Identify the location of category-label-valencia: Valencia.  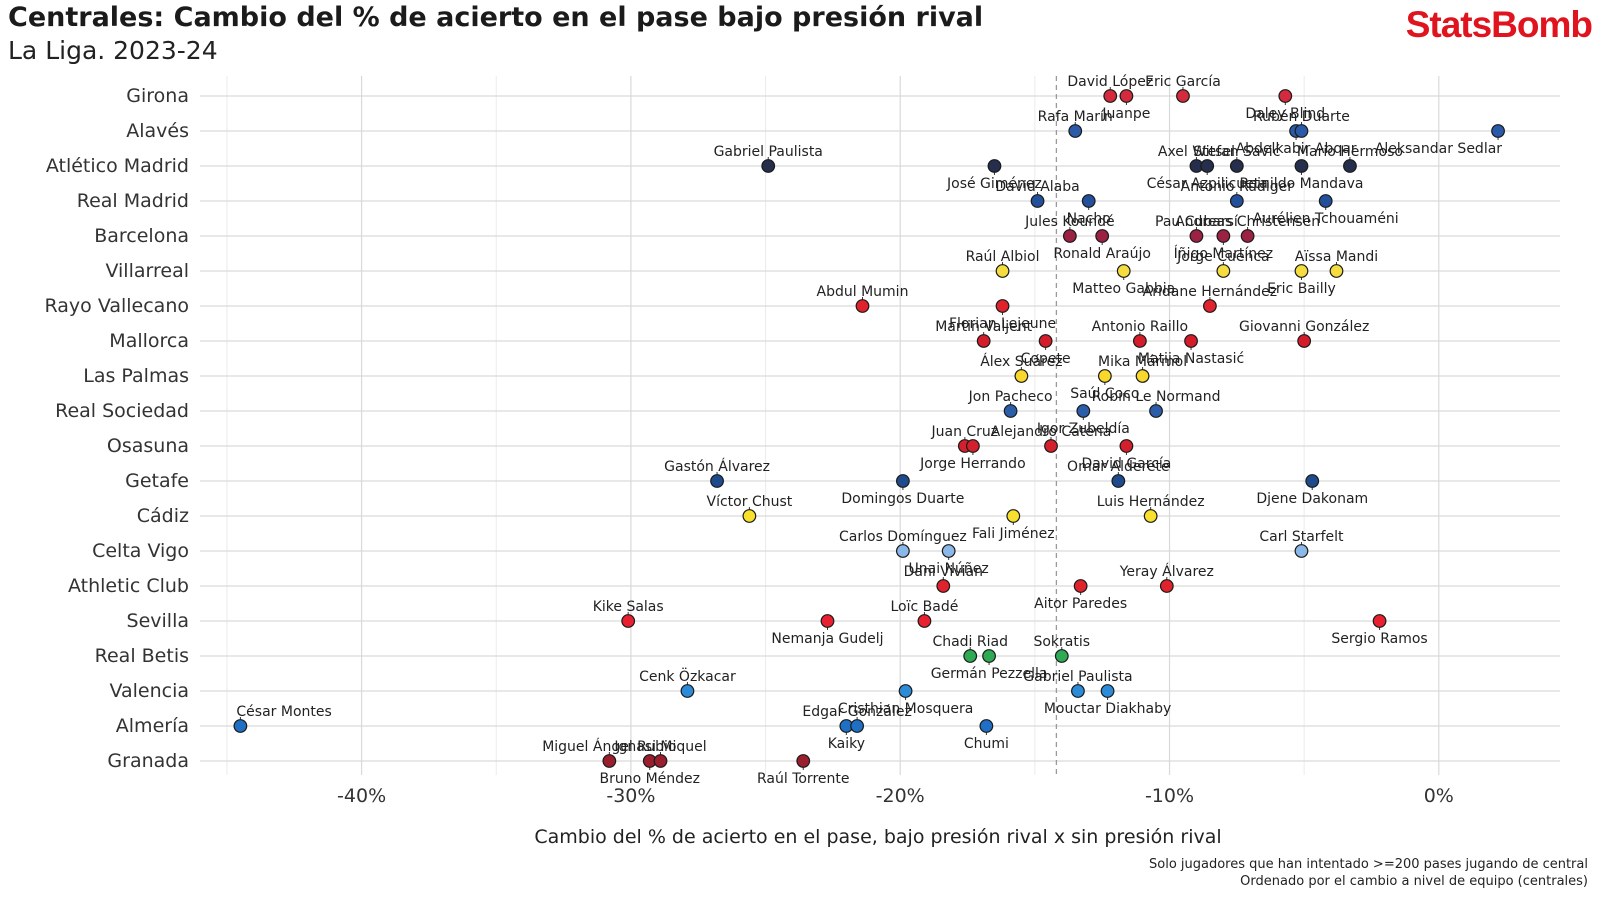
(149, 691).